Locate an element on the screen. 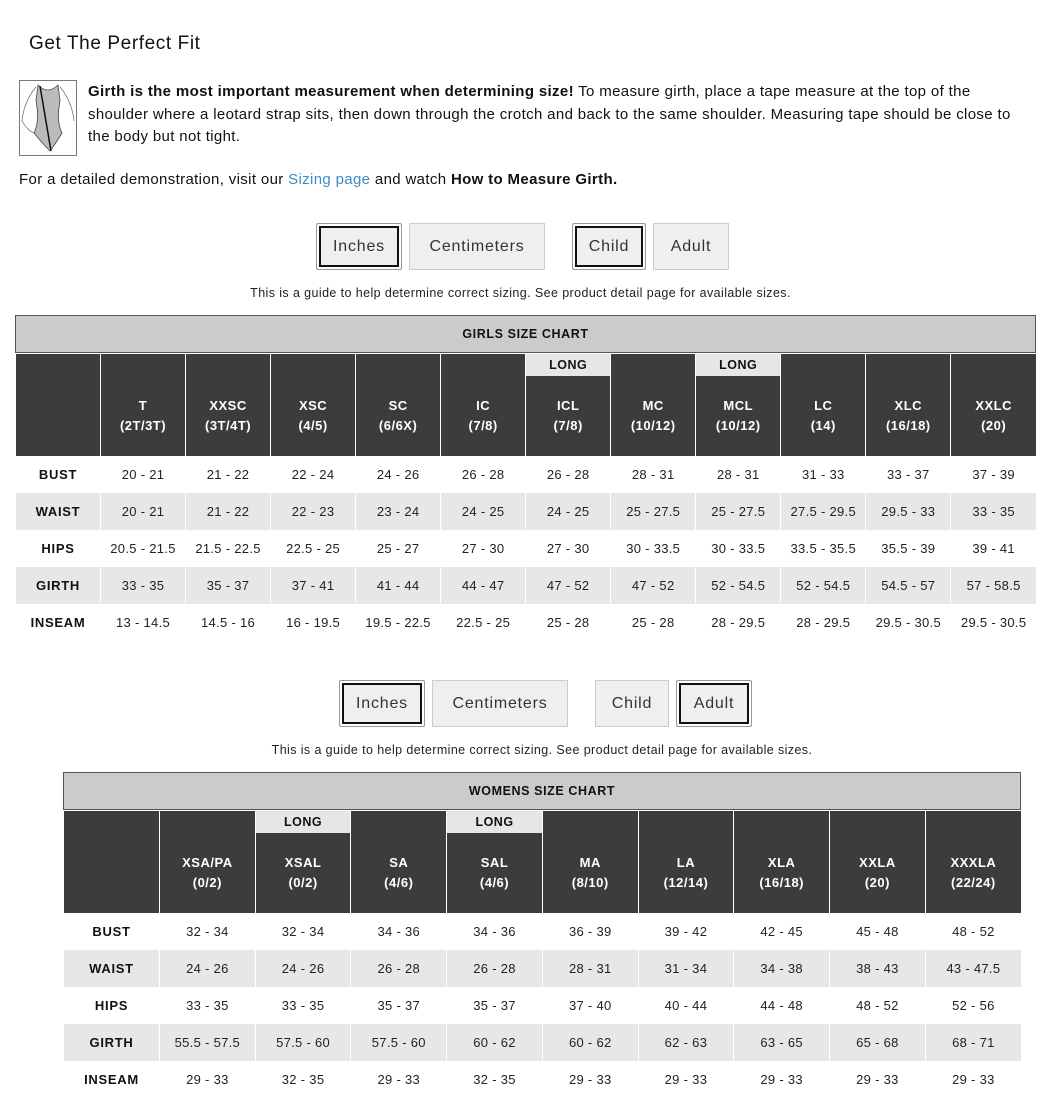 This screenshot has height=1112, width=1041. size-column-header: XLC (16/18) is located at coordinates (908, 405).